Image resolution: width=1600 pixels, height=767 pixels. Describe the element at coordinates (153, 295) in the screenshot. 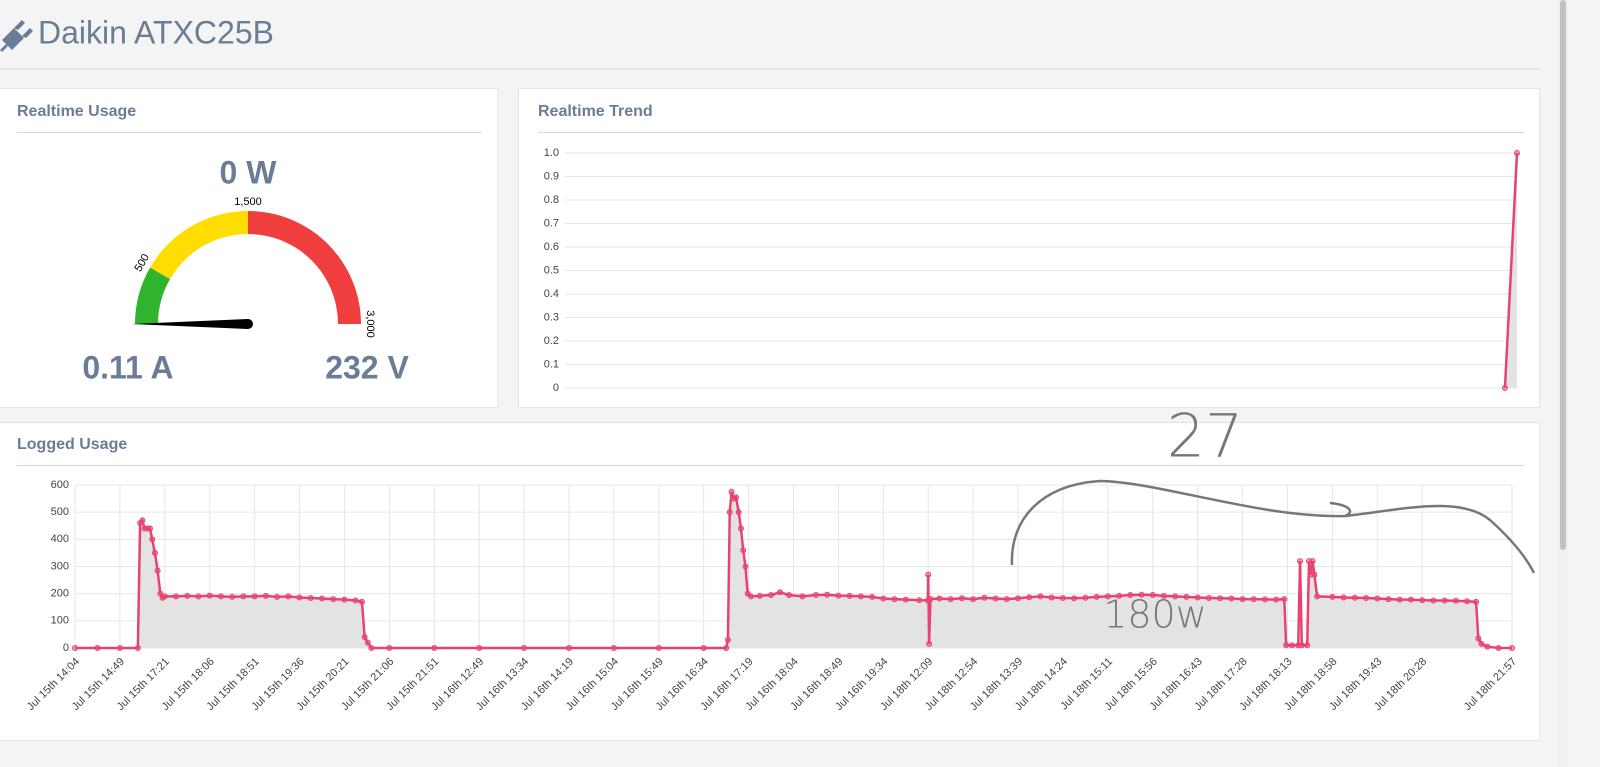

I see `gauge-band` at that location.